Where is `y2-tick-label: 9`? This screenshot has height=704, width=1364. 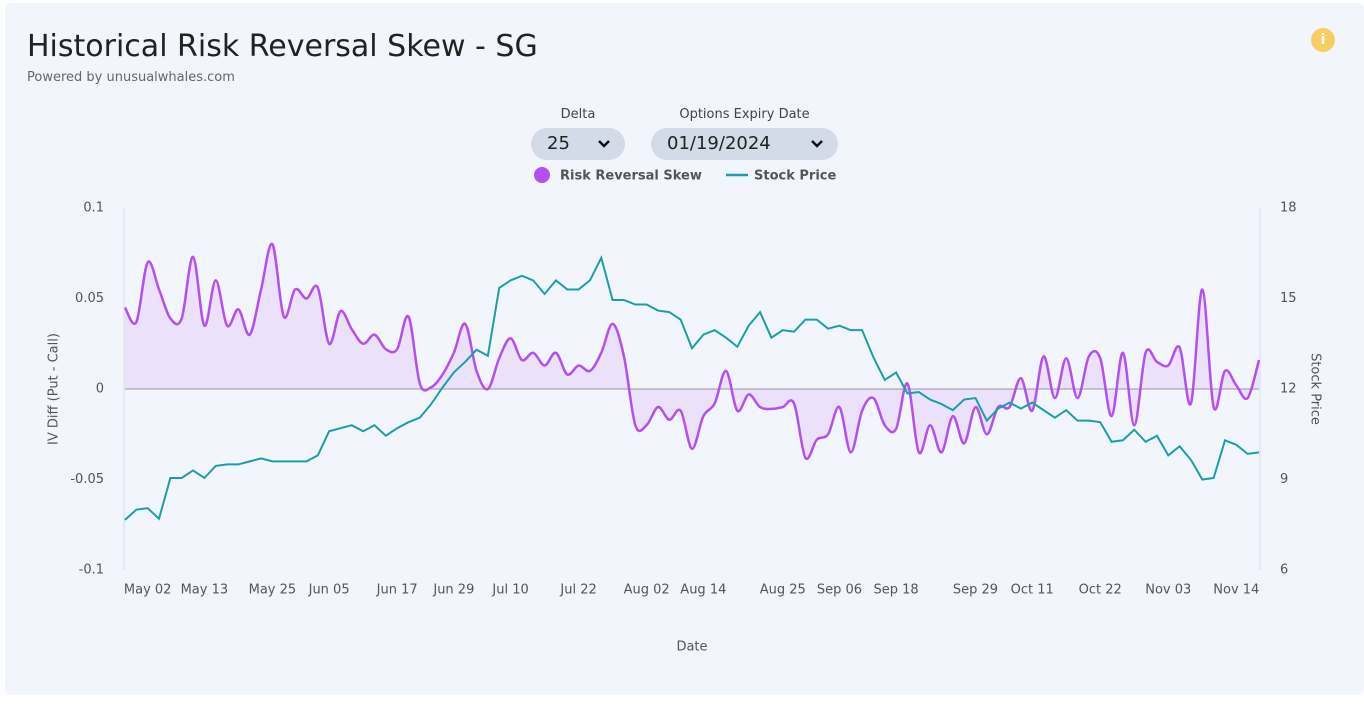 y2-tick-label: 9 is located at coordinates (1284, 479).